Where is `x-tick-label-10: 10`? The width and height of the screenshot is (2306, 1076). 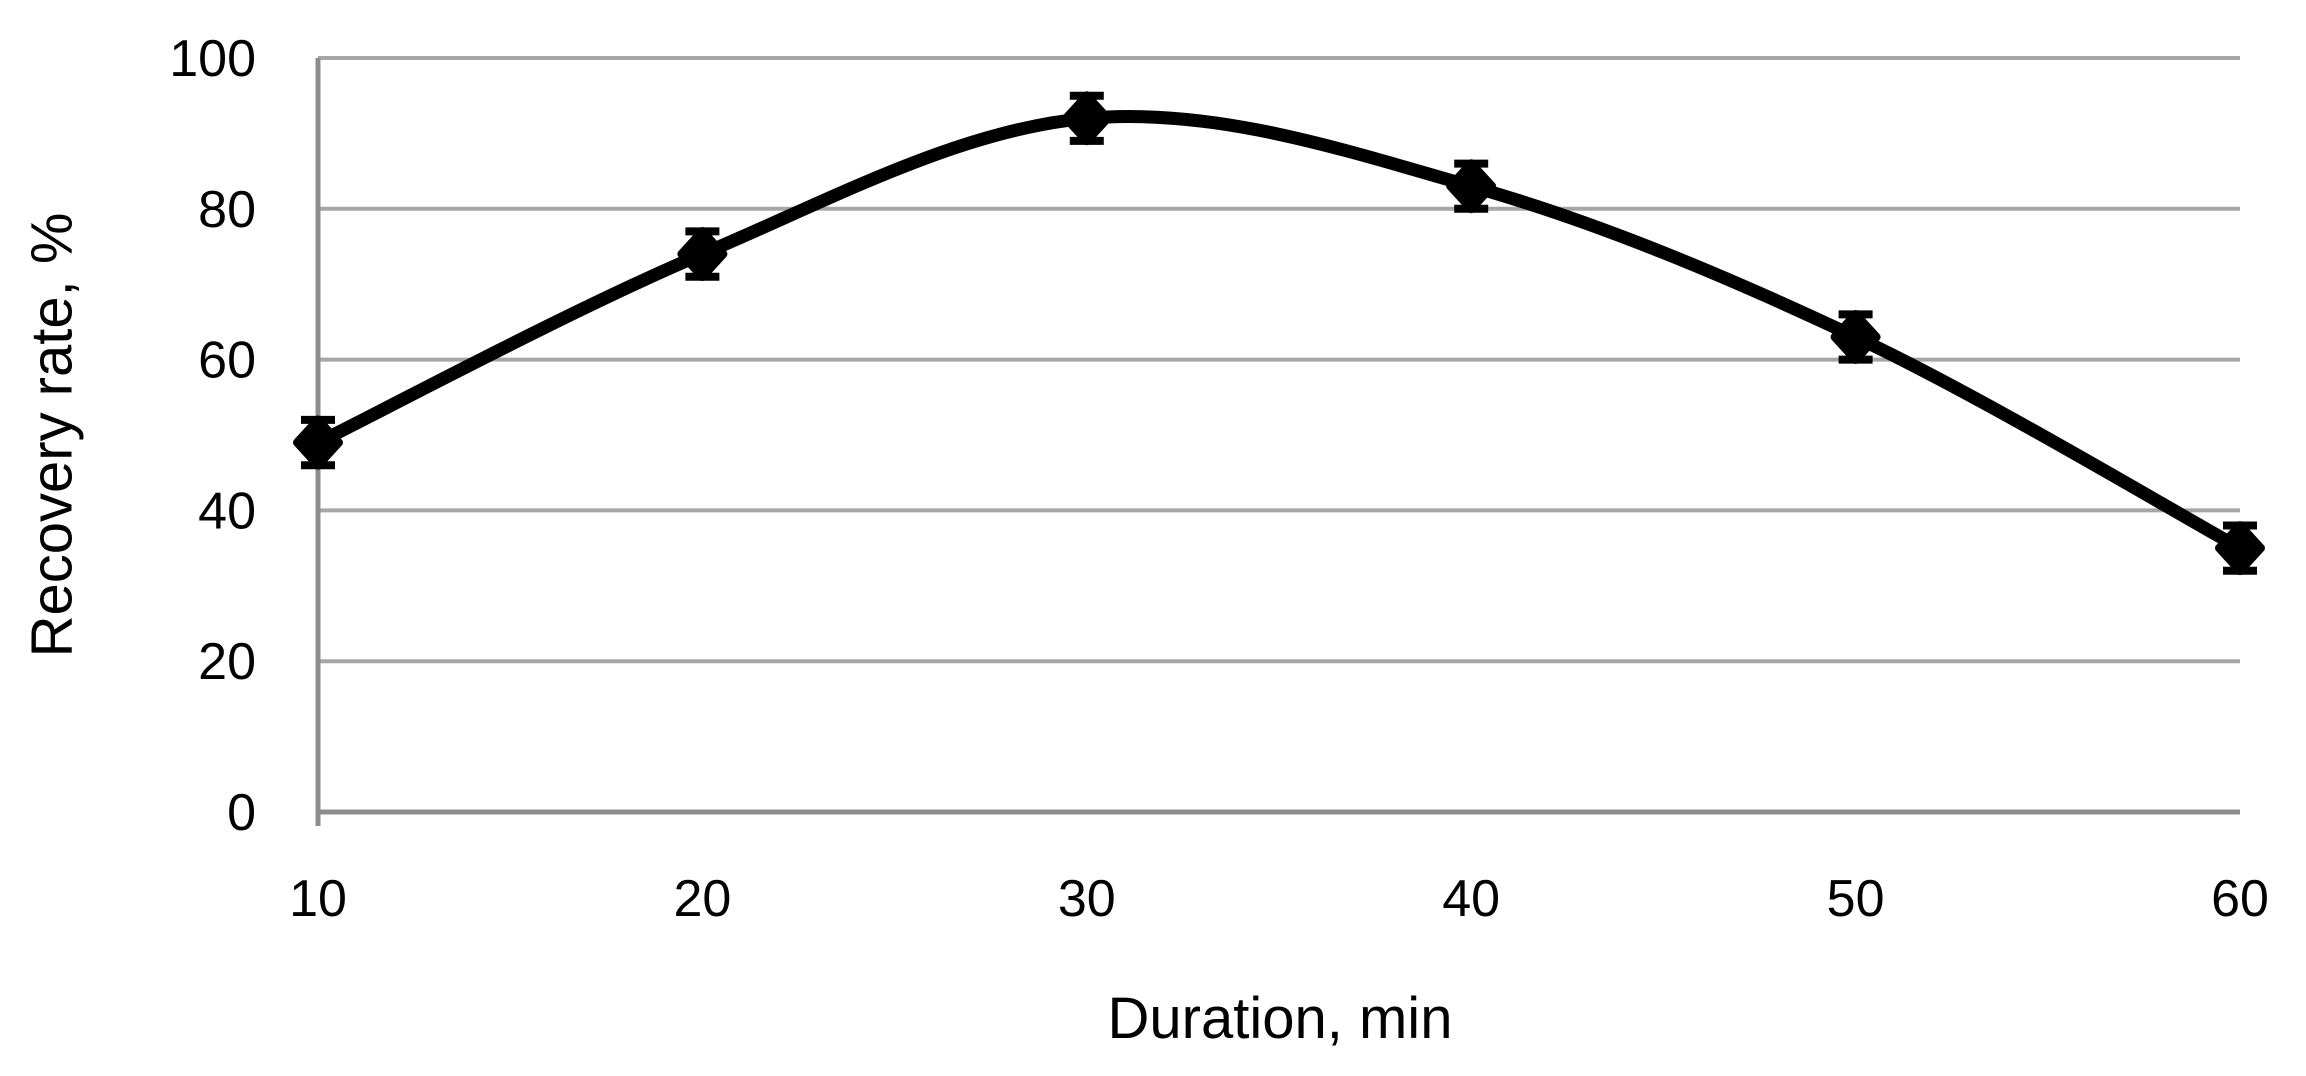 x-tick-label-10: 10 is located at coordinates (318, 899).